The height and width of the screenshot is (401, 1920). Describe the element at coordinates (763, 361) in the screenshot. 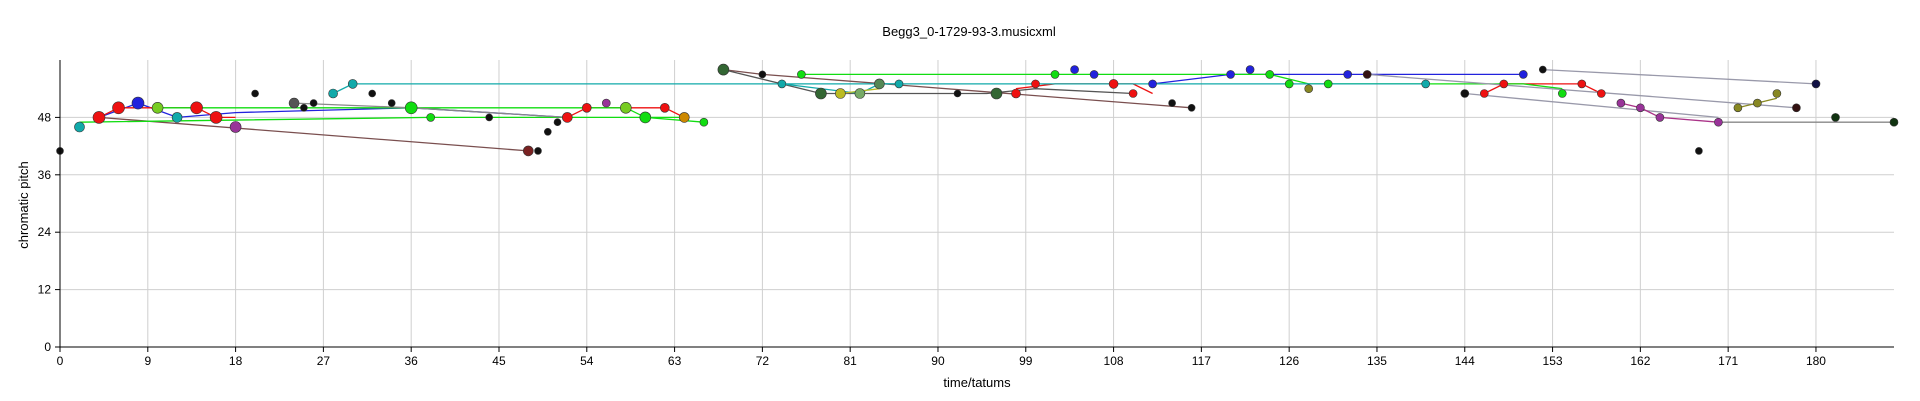

I see `x-tick-label: 72` at that location.